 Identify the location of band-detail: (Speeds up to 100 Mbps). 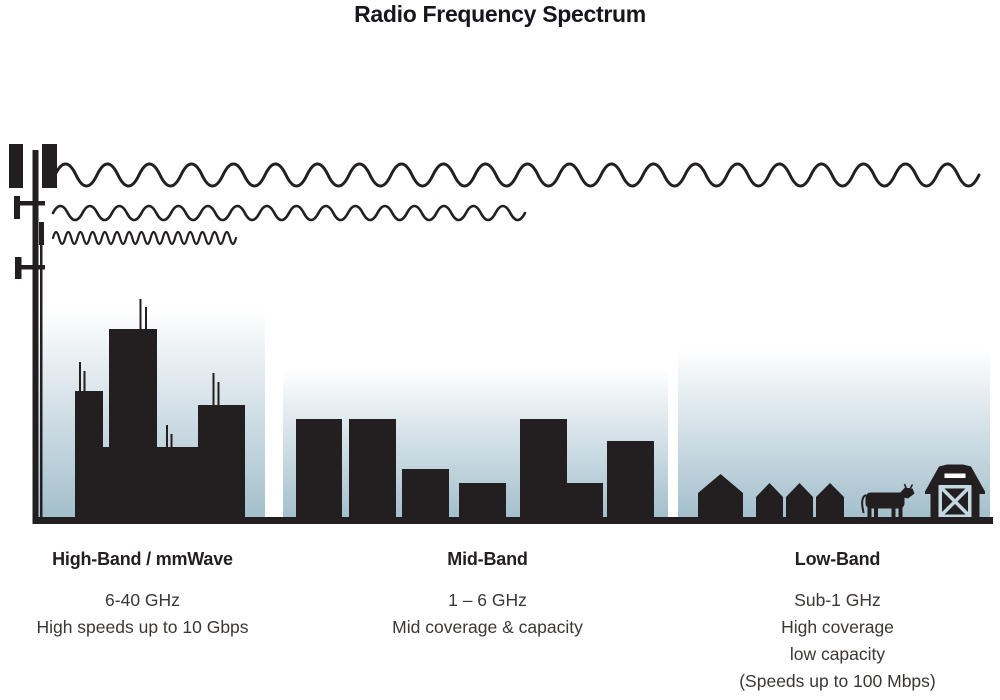
(837, 681).